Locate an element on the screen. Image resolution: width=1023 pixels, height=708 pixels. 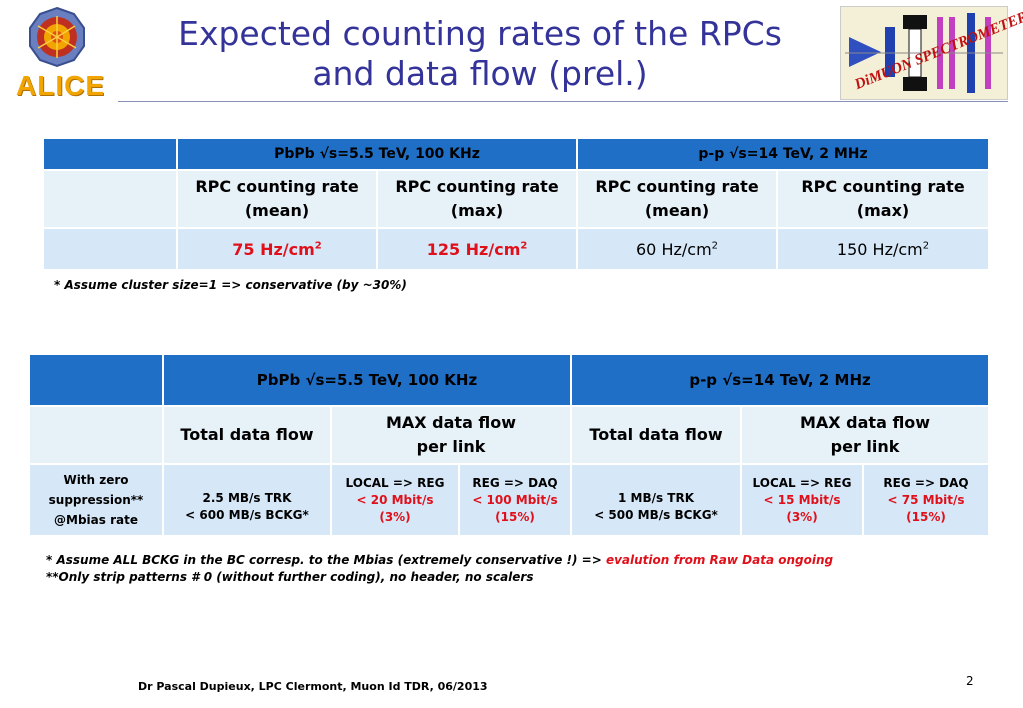
table2-header-pp: p-p √s=14 TeV, 2 MHz is located at coordinates (780, 380).